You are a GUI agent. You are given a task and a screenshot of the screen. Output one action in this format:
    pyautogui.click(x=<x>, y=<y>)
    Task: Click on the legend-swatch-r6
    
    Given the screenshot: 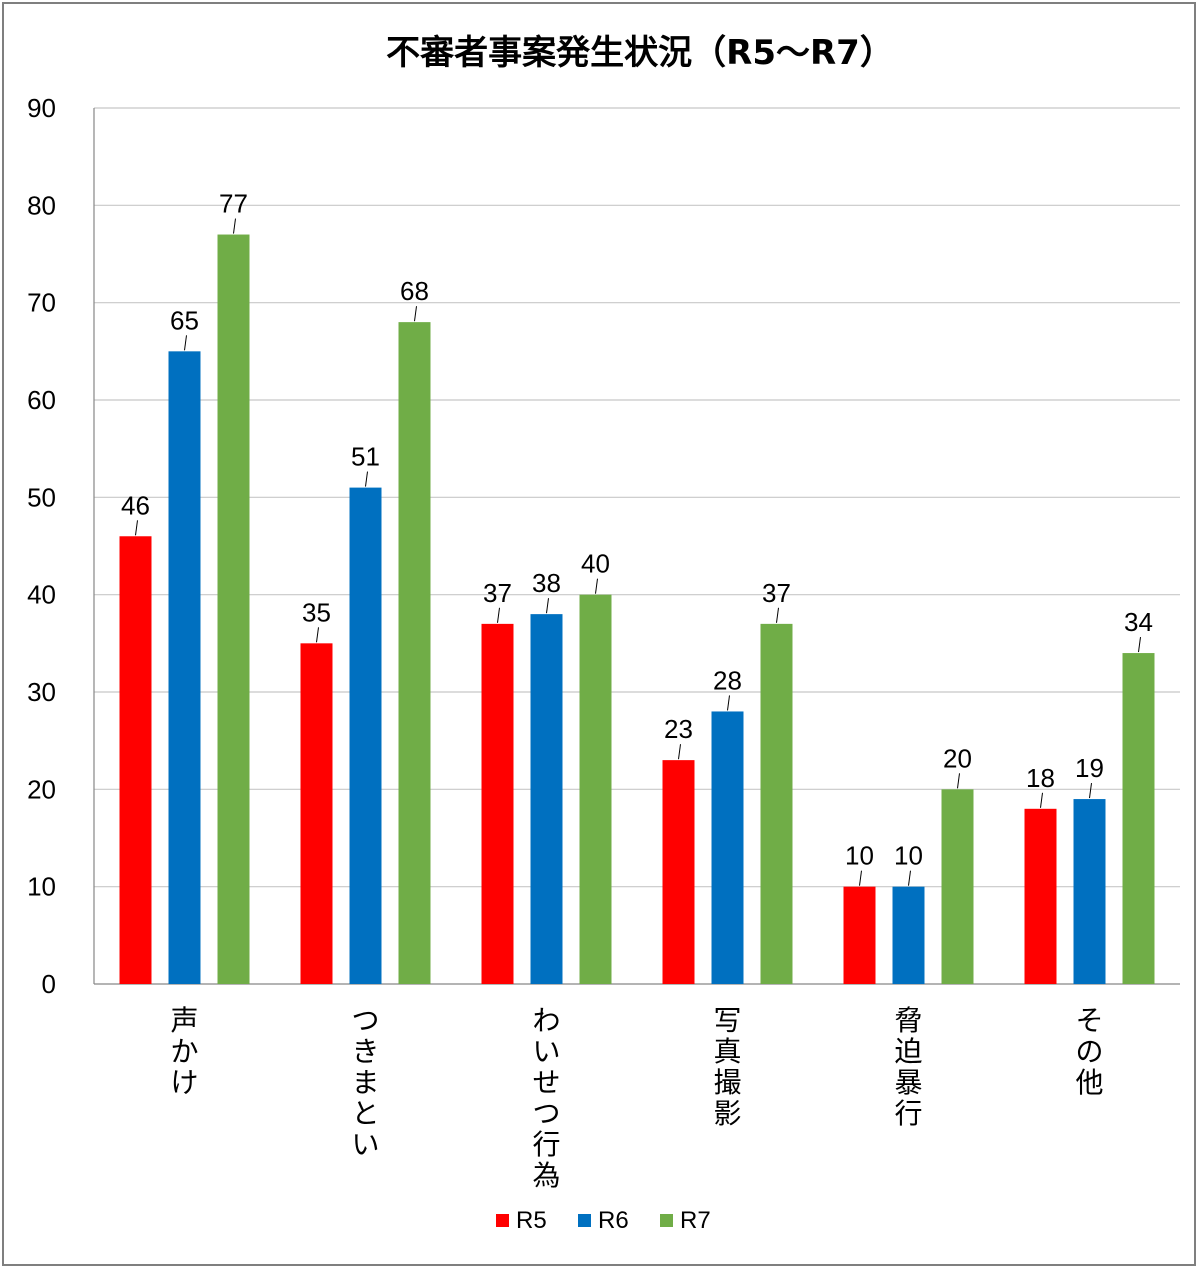 What is the action you would take?
    pyautogui.click(x=584, y=1220)
    